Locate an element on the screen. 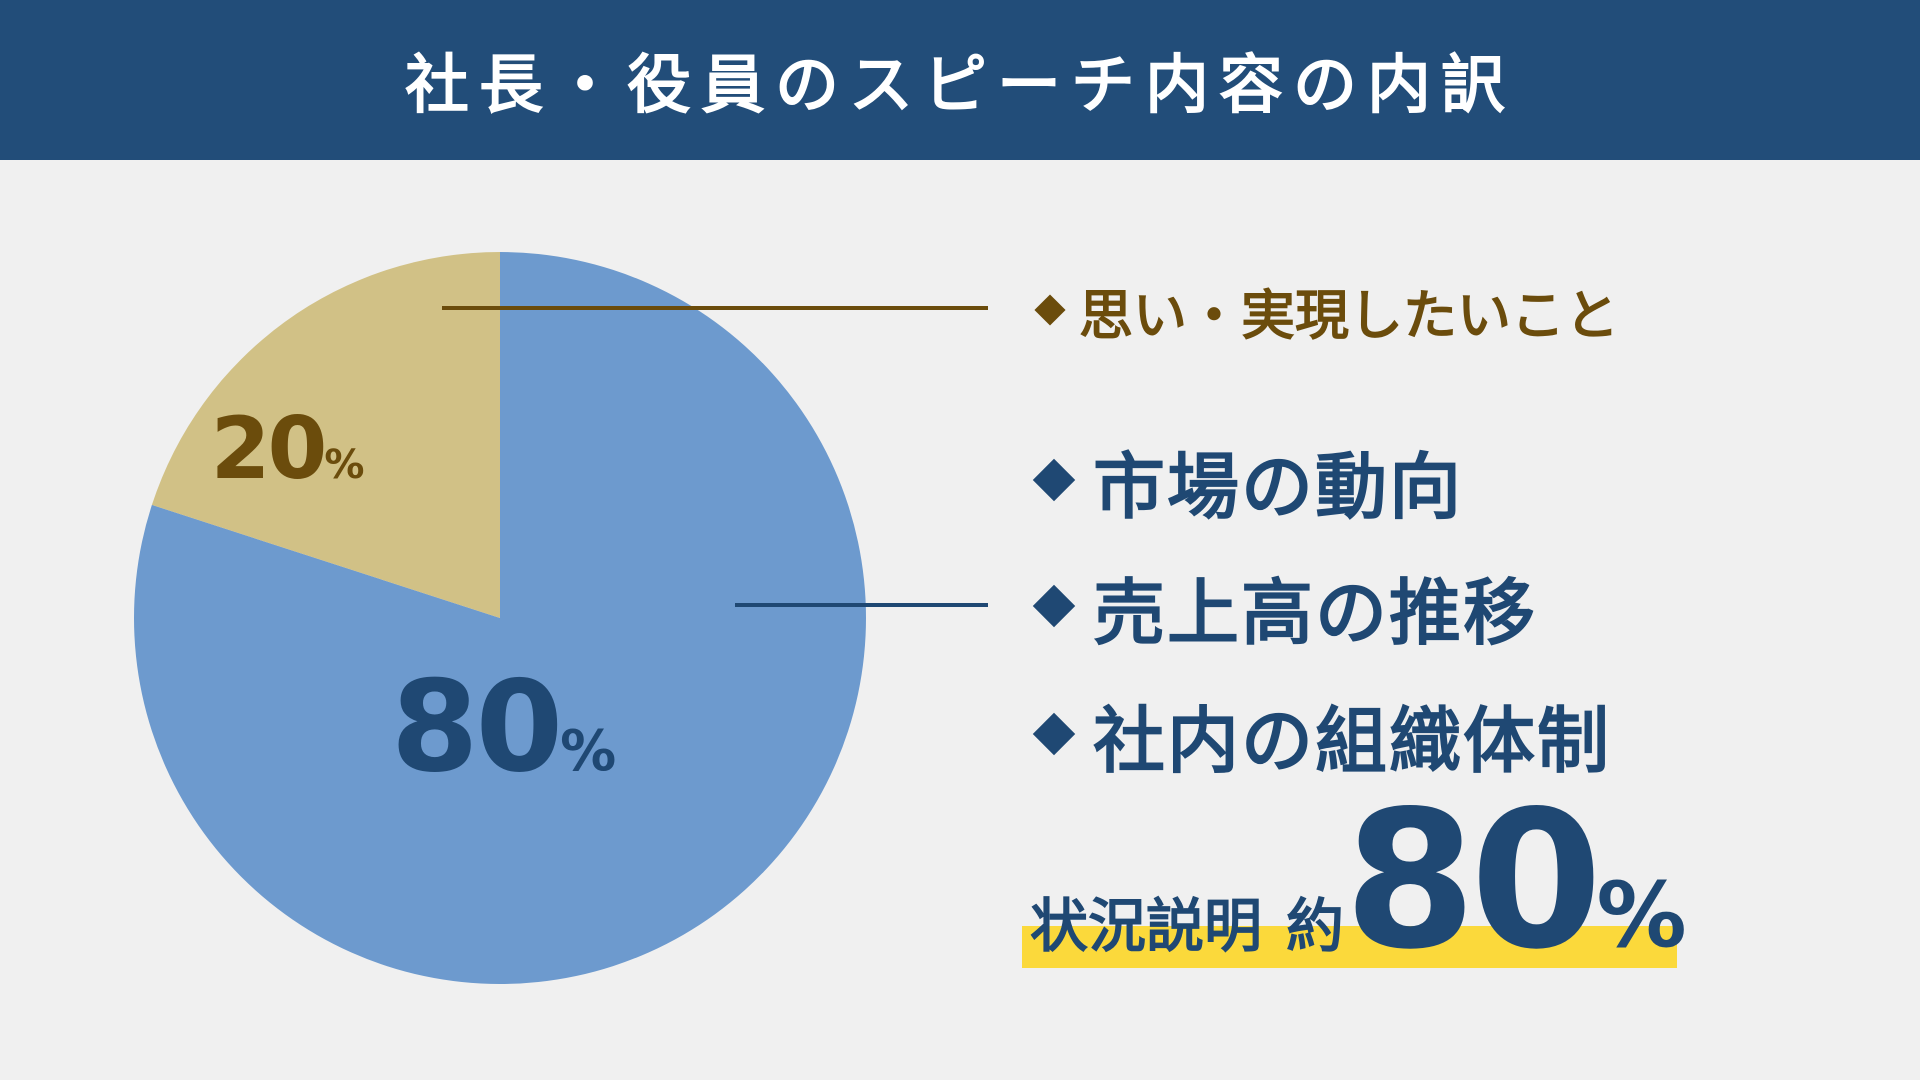 Image resolution: width=1920 pixels, height=1080 pixels. legend-item-sales: 売上高の推移 is located at coordinates (1284, 606).